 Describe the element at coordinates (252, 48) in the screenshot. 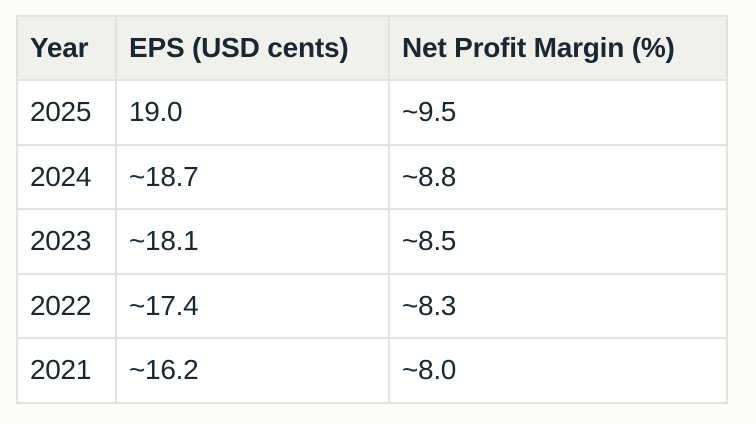

I see `header-eps: EPS (USD cents)` at that location.